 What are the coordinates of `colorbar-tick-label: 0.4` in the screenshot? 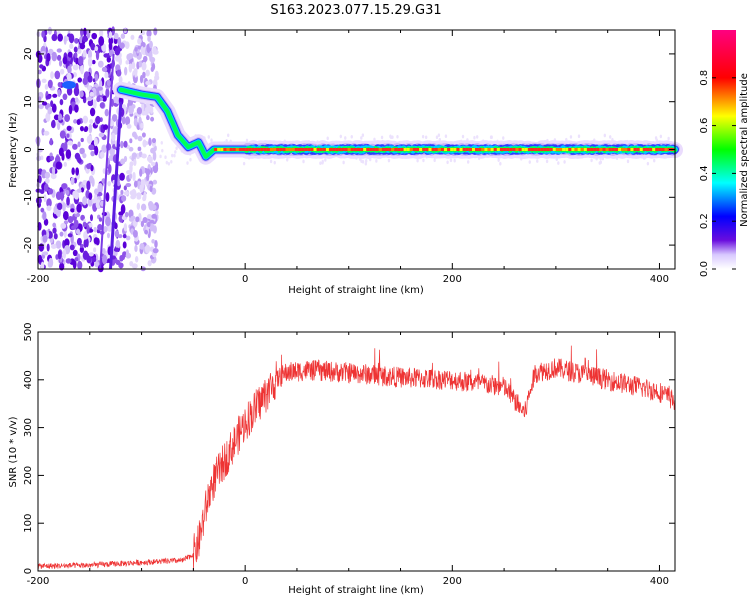 It's located at (704, 173).